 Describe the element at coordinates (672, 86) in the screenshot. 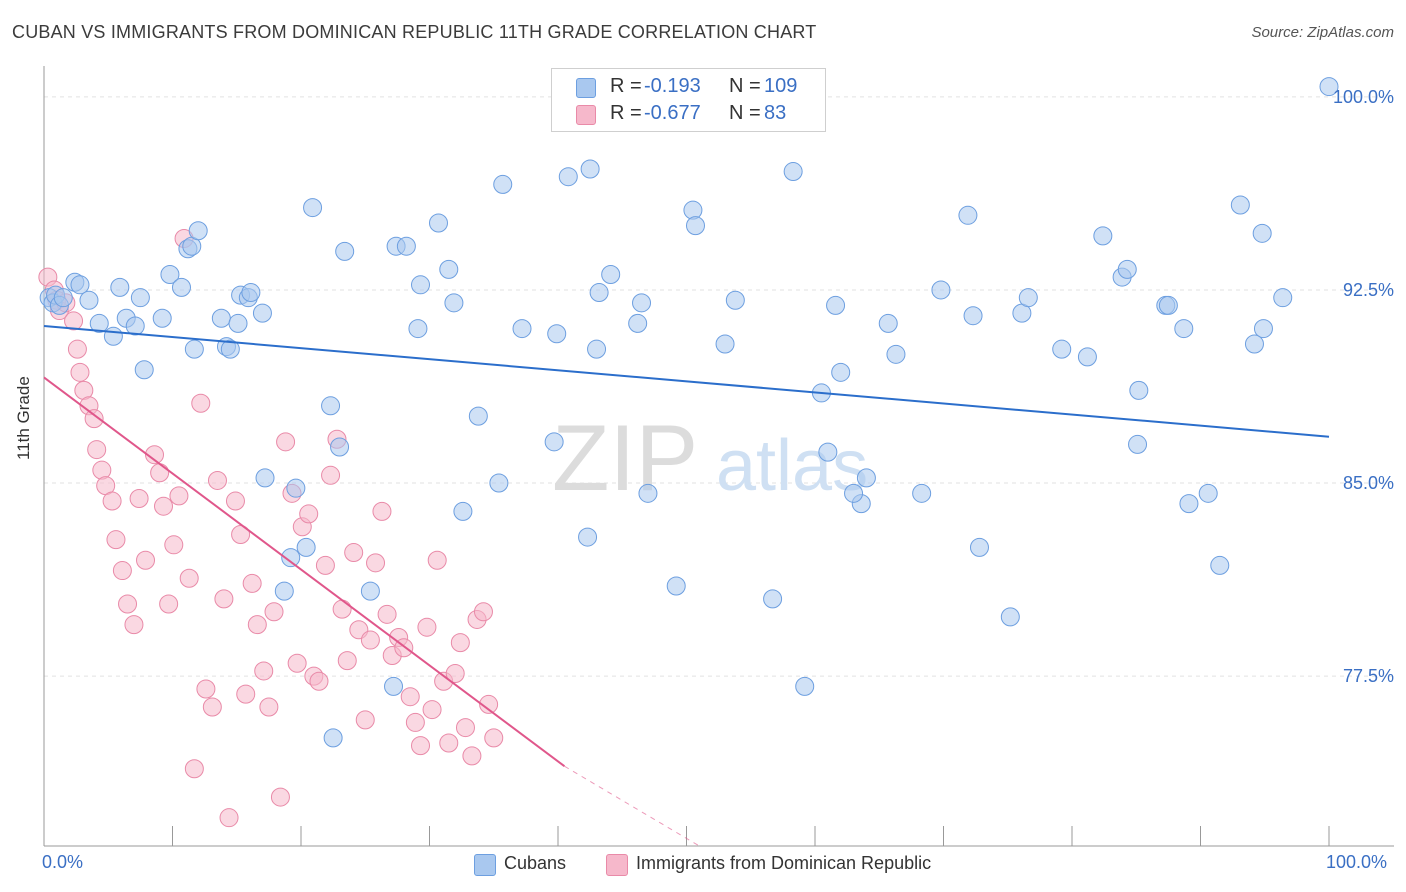

I see `r-value: -0.193` at that location.